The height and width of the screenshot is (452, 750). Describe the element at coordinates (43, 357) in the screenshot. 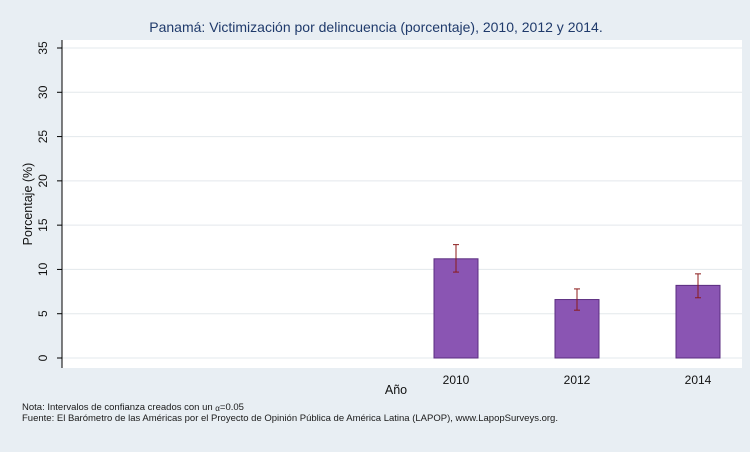

I see `y-tick-label: 0` at that location.